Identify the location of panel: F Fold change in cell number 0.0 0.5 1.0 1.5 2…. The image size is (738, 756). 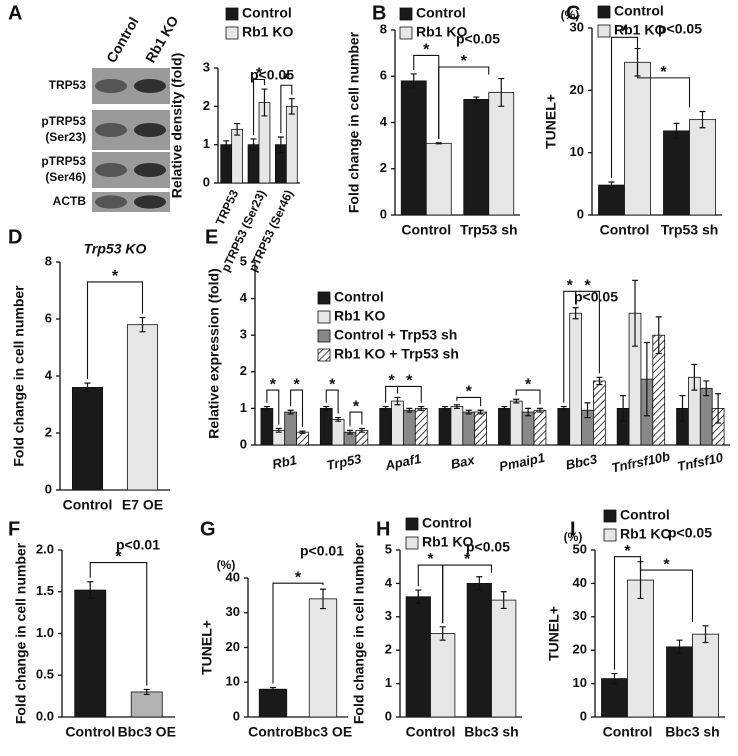
(92, 628).